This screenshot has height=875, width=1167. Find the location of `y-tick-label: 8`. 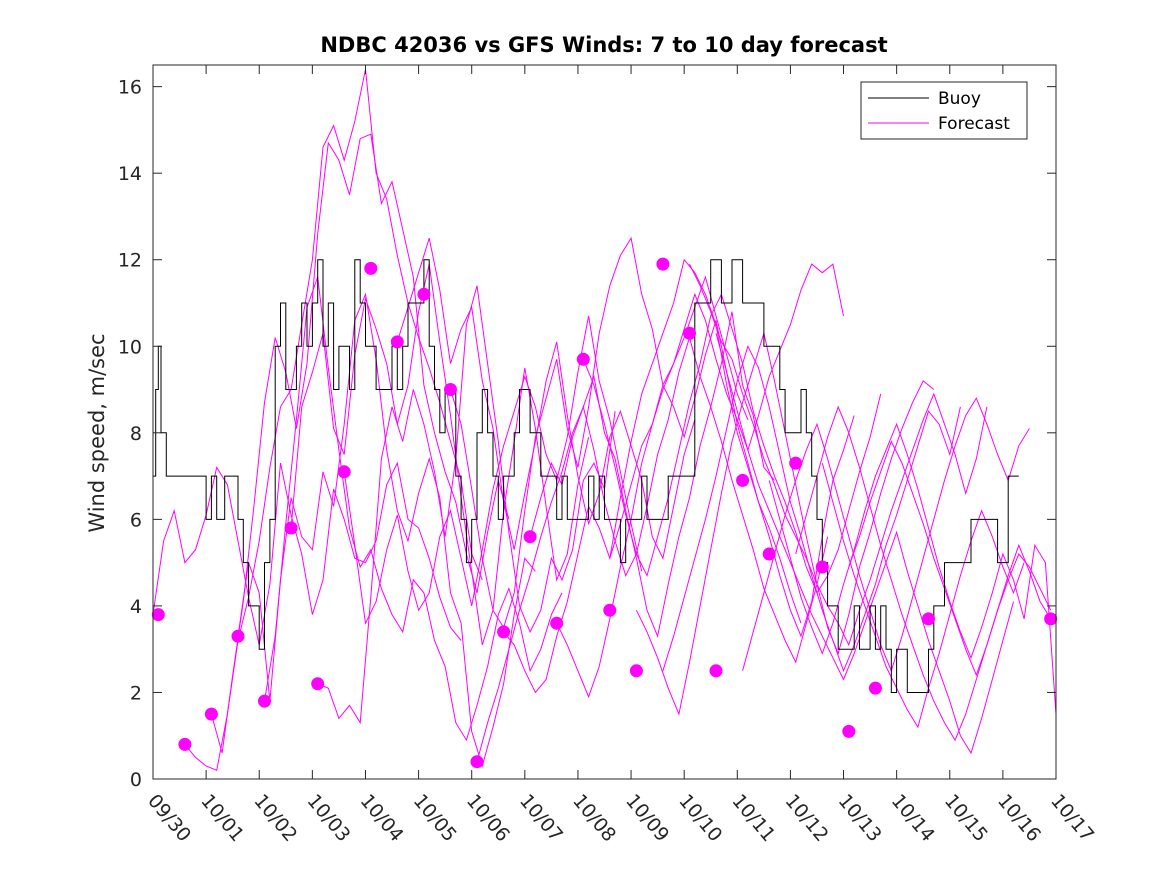

y-tick-label: 8 is located at coordinates (136, 434).